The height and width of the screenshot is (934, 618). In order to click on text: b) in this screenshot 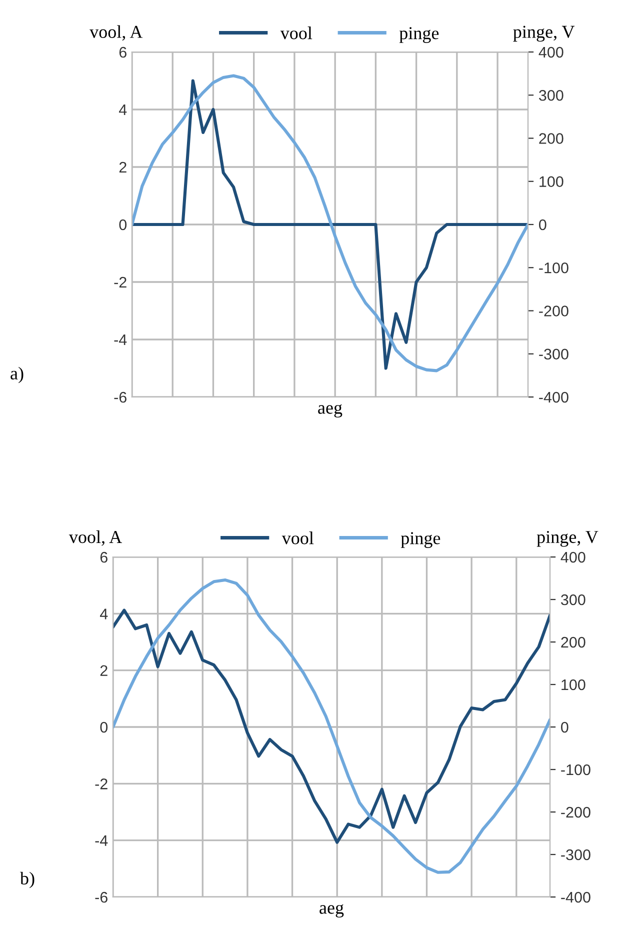, I will do `click(27, 880)`.